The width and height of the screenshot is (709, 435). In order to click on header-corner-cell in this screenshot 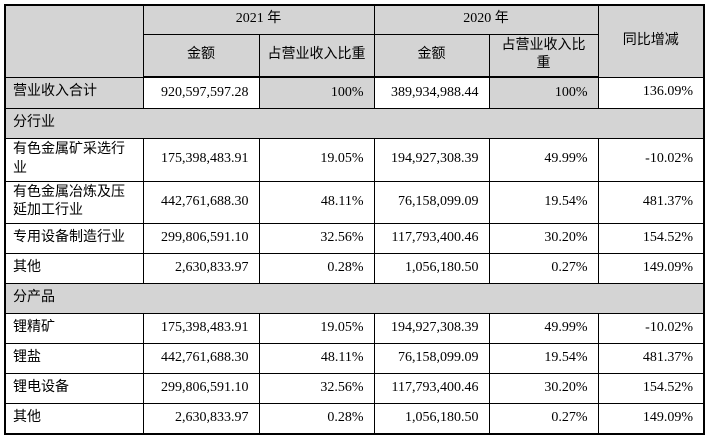, I will do `click(74, 41)`.